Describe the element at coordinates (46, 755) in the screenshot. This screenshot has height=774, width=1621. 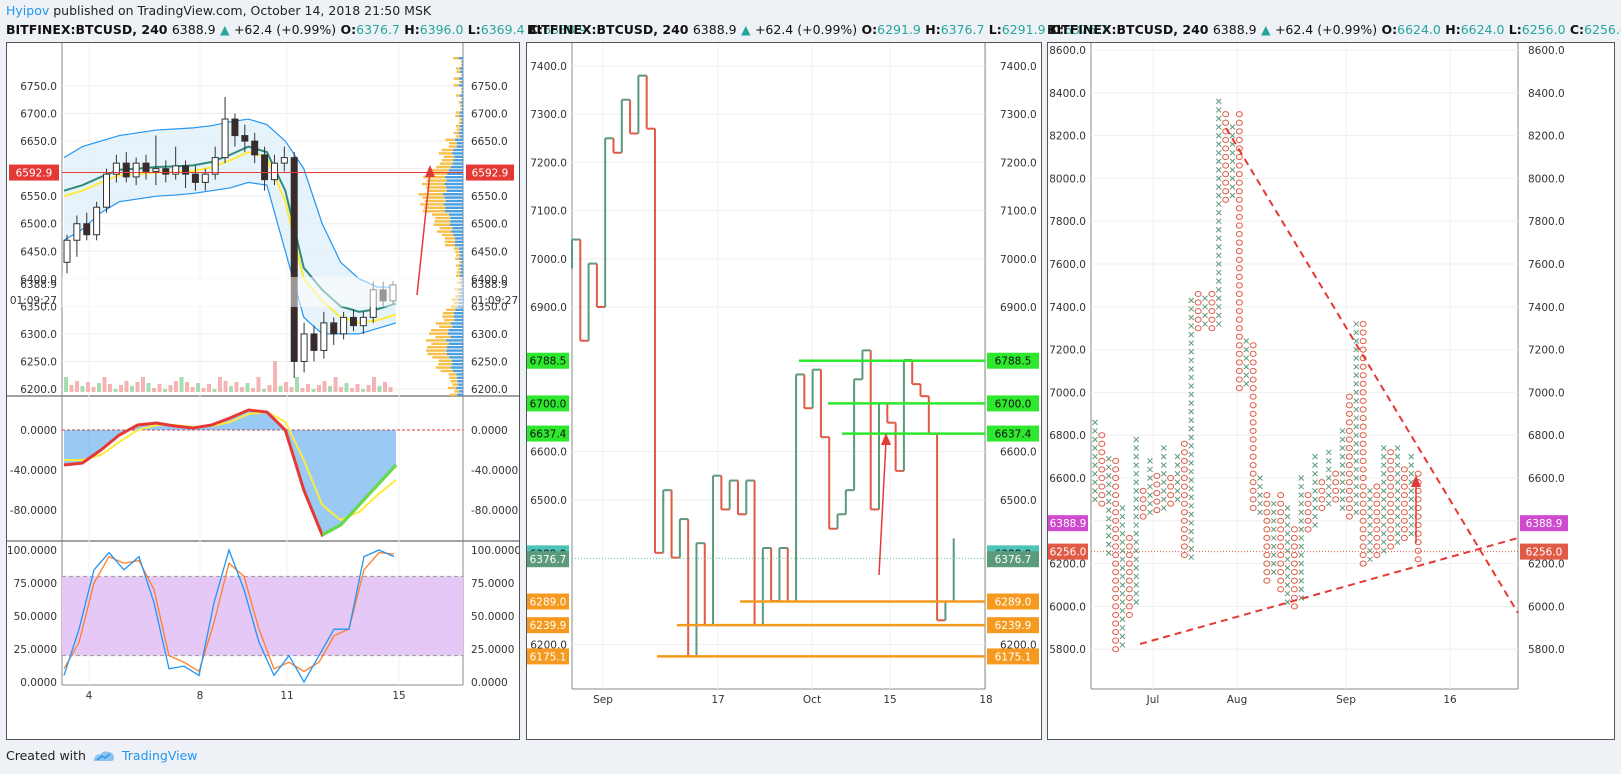
I see `created-with-label: Created with` at that location.